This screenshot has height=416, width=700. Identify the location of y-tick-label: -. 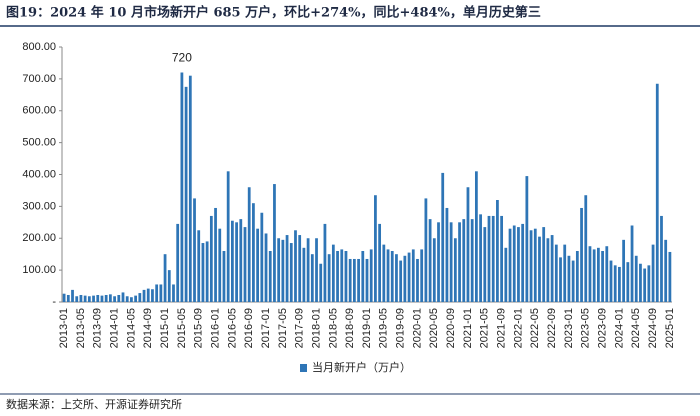
(54, 302).